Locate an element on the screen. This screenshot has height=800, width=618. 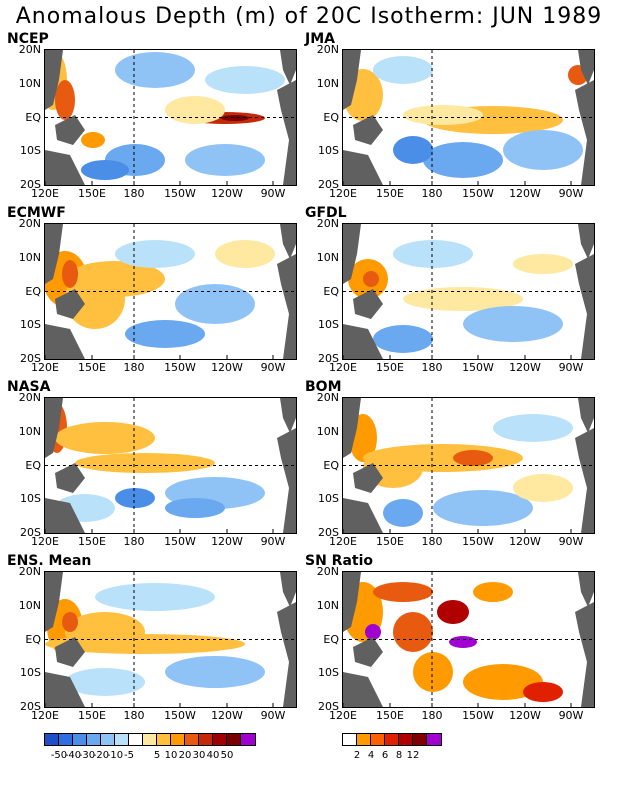
panel-title: NASA is located at coordinates (29, 387).